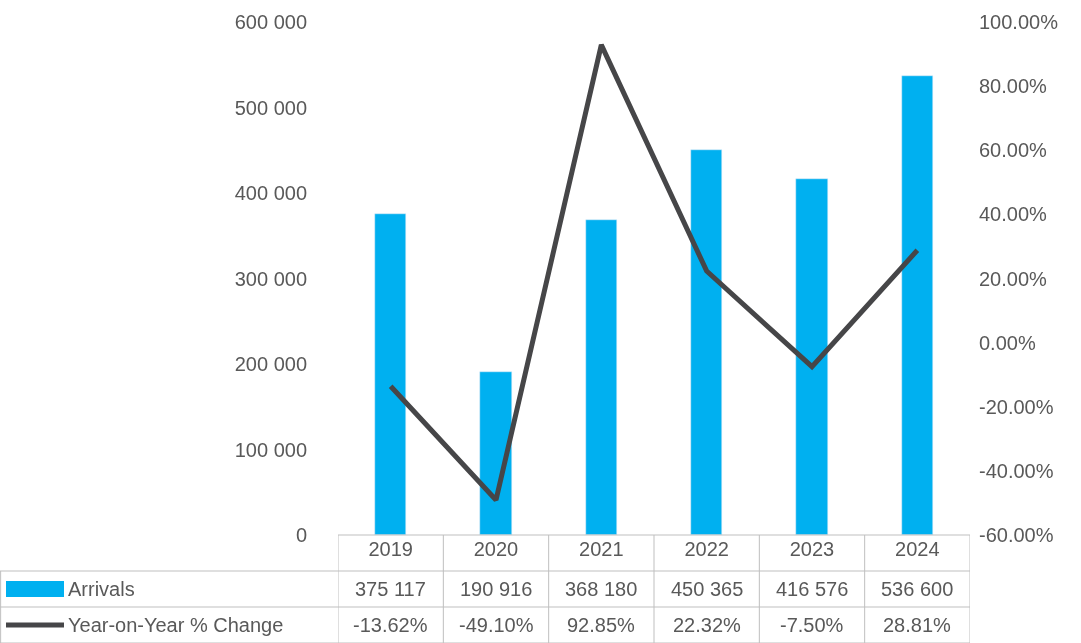 Image resolution: width=1081 pixels, height=643 pixels. I want to click on data-label: -13.62%, so click(390, 625).